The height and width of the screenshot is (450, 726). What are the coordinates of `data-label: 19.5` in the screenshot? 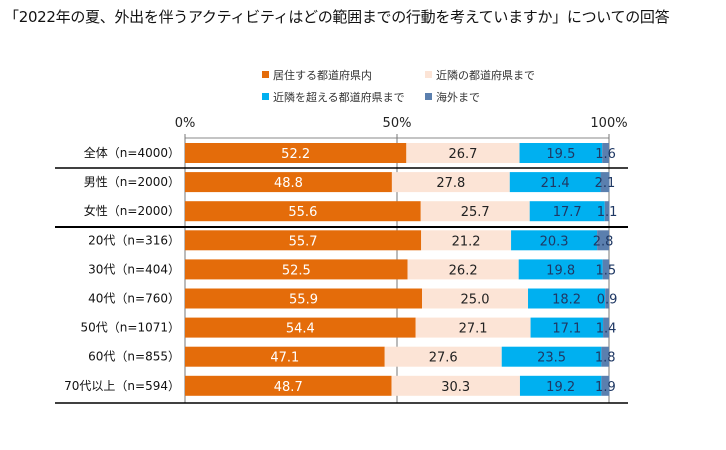 It's located at (560, 154).